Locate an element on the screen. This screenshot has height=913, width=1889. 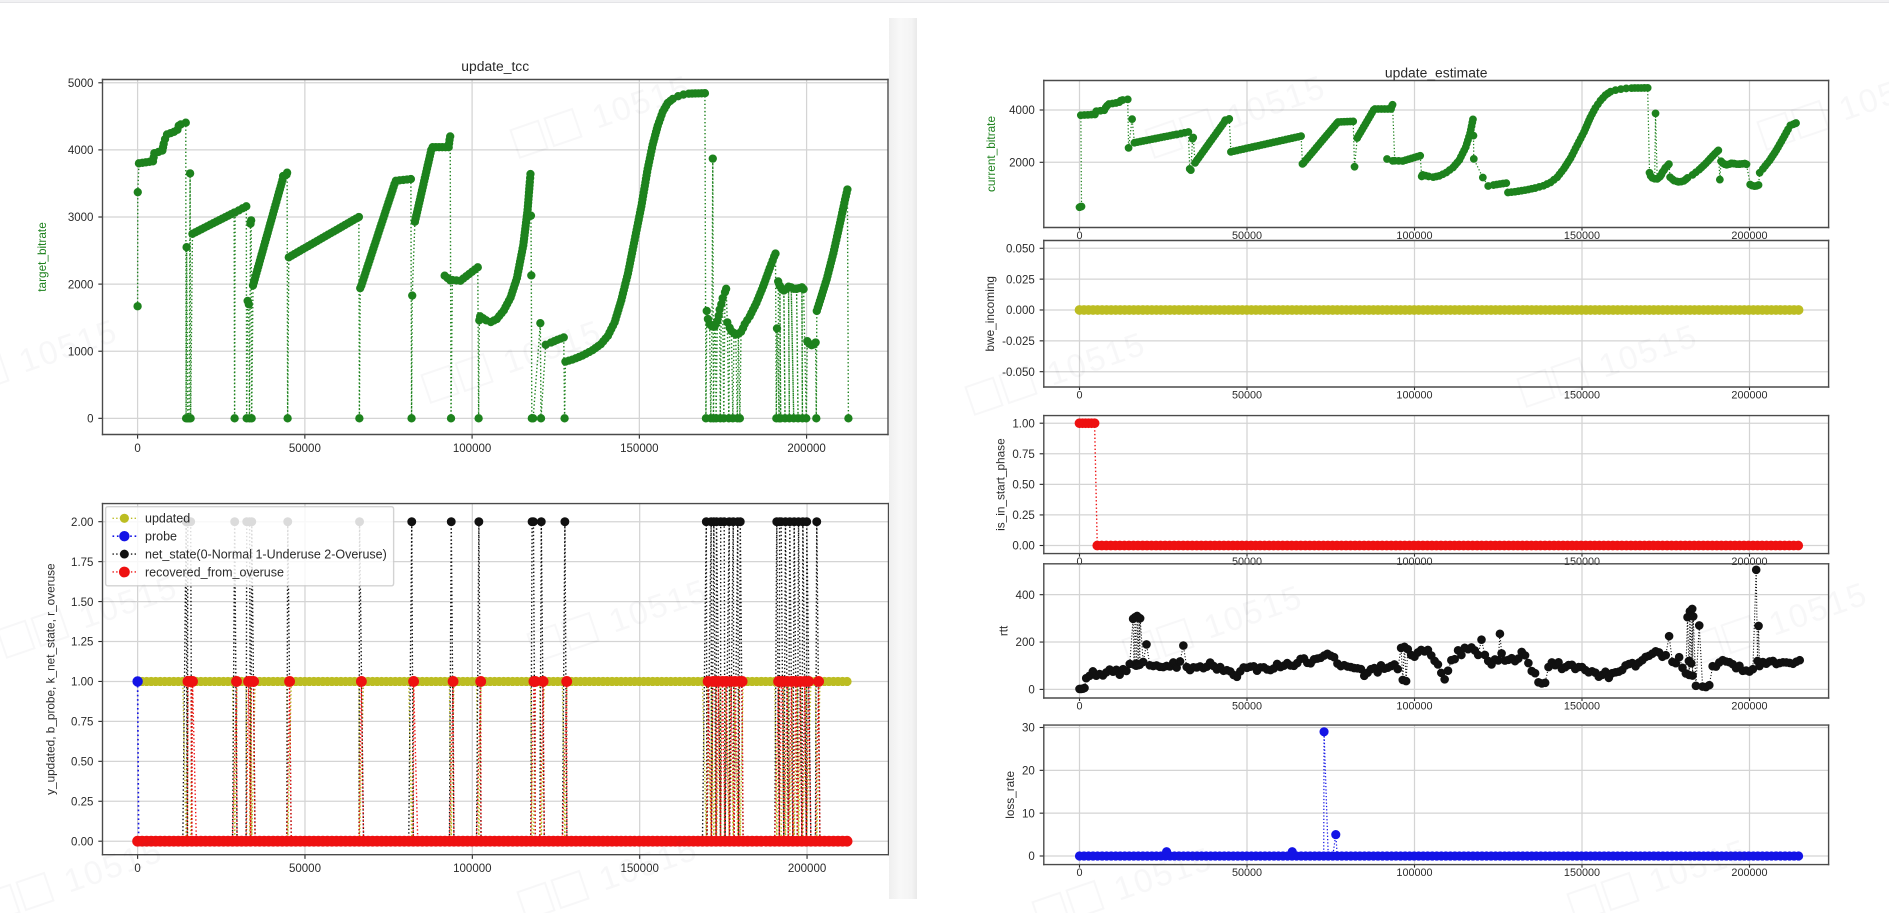
svg-text: bwe_incoming is located at coordinates (990, 313).